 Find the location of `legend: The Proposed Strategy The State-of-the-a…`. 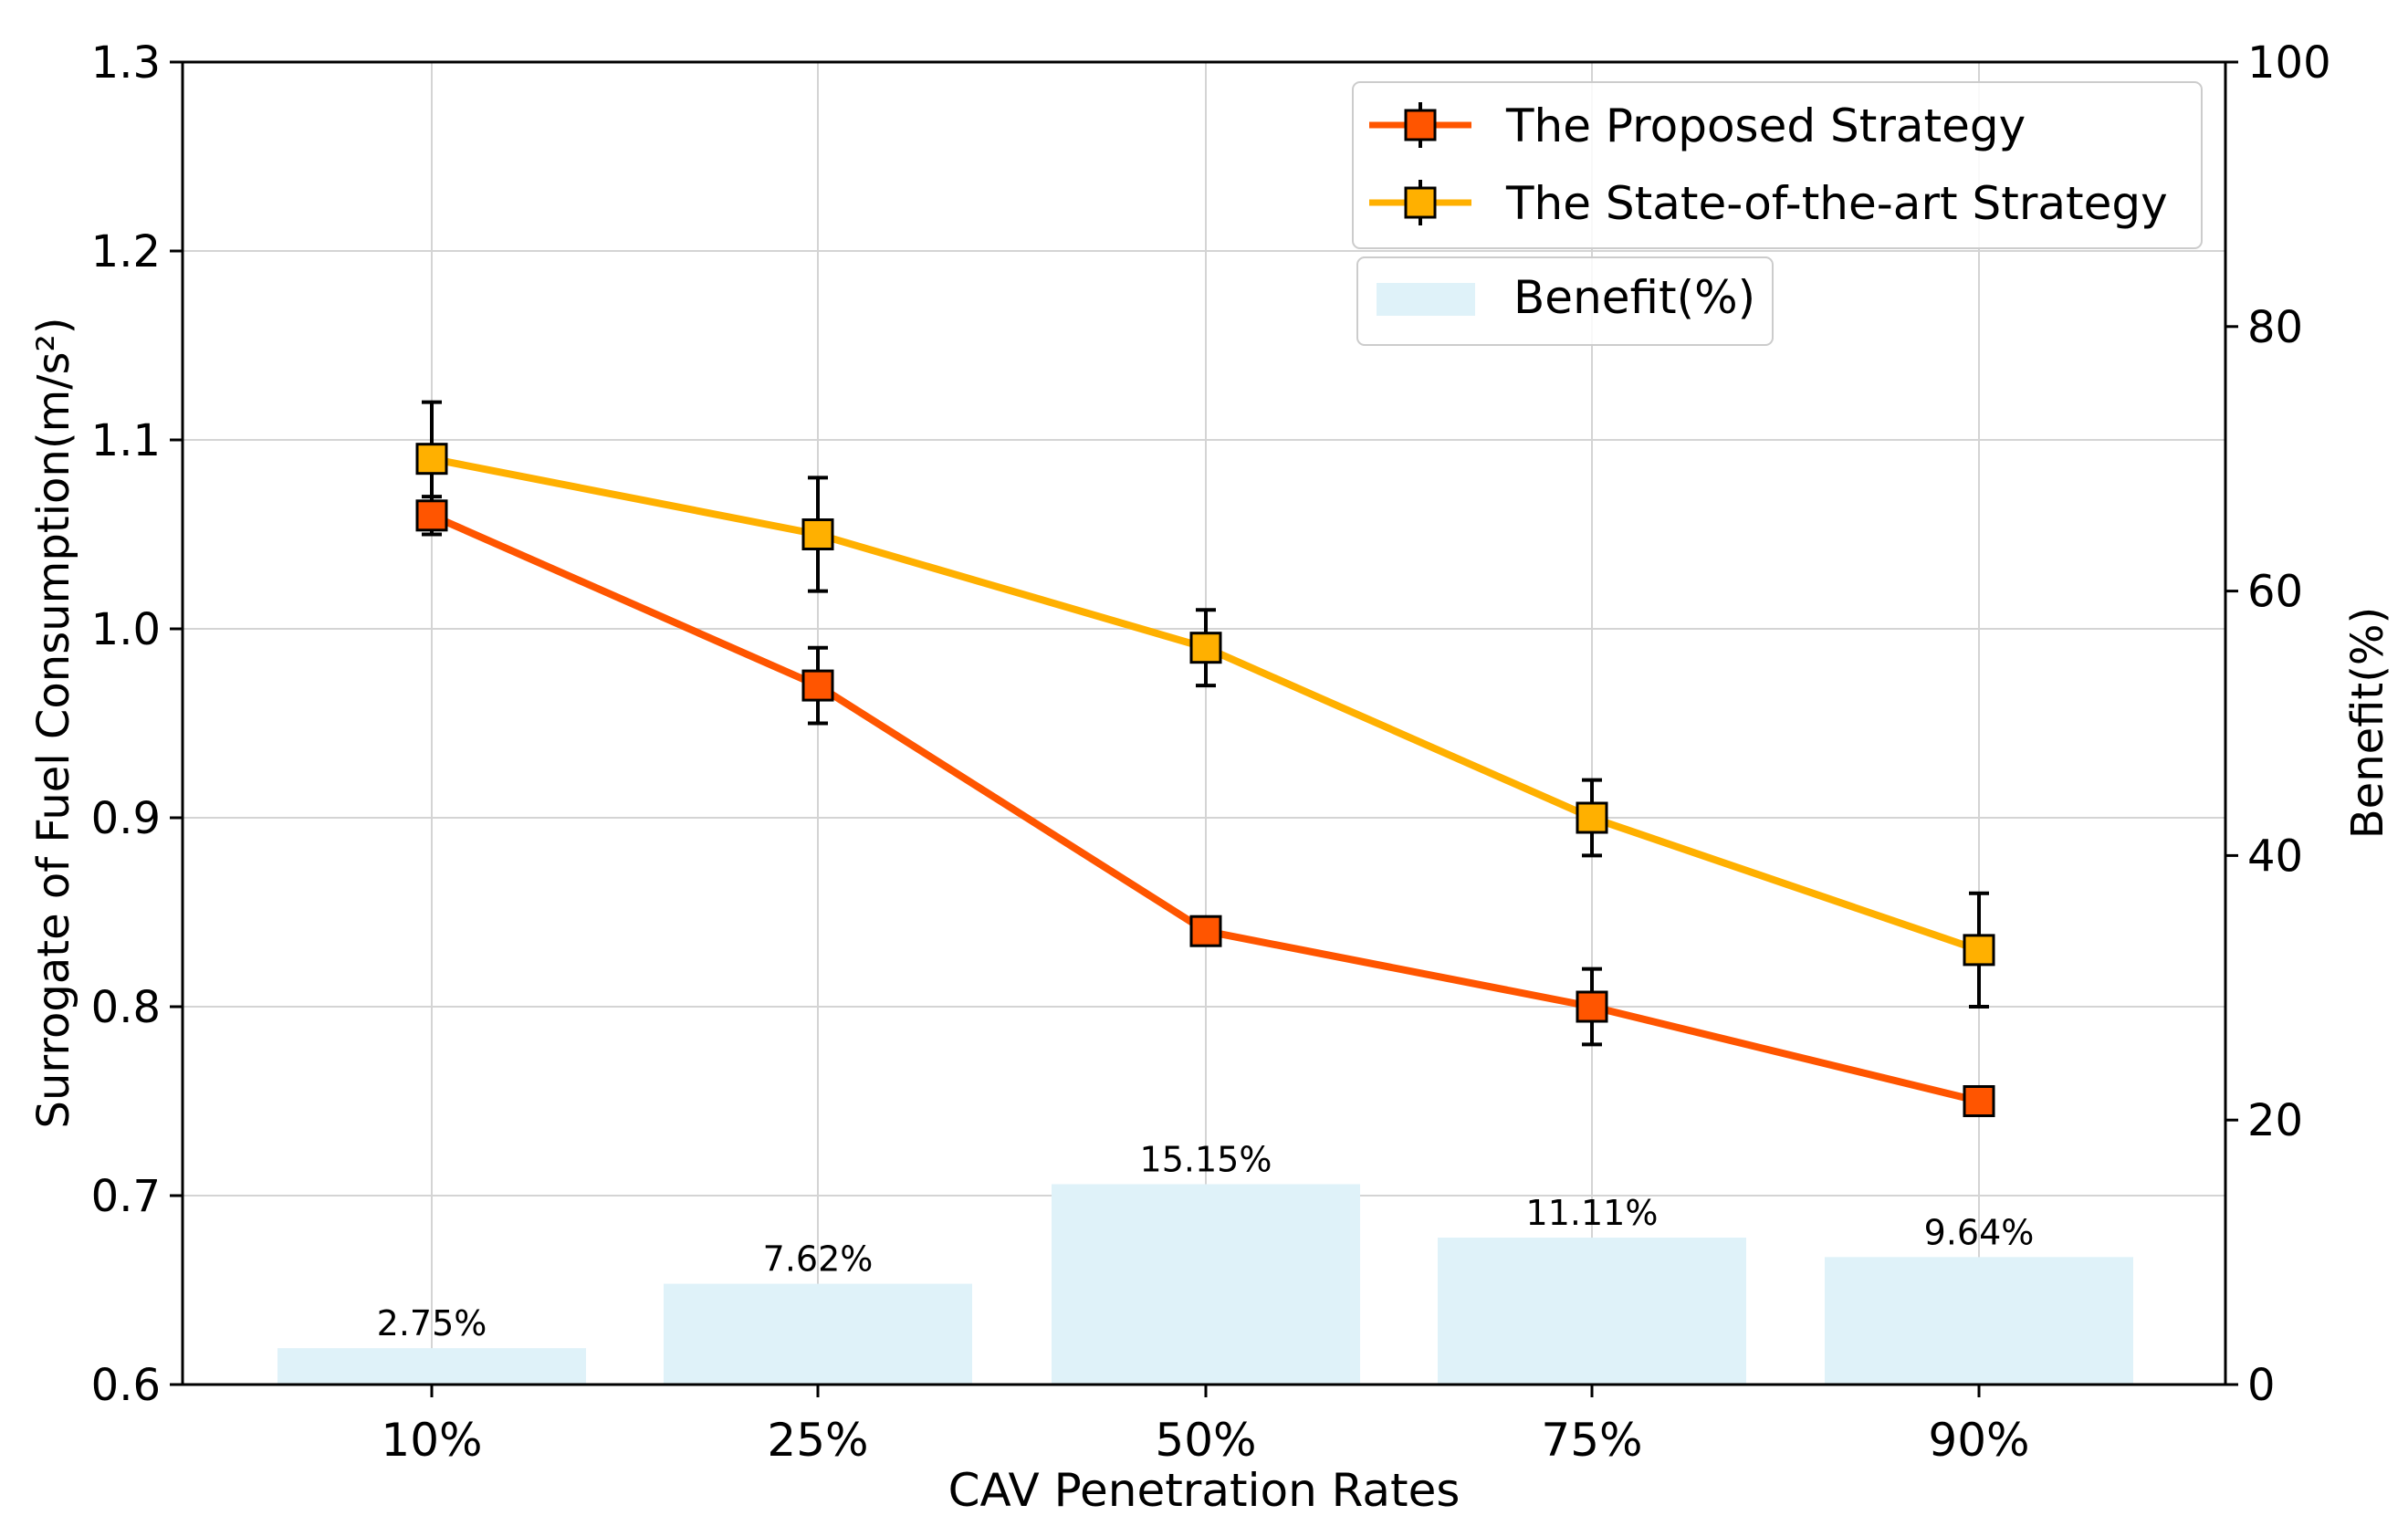

legend: The Proposed Strategy The State-of-the-a… is located at coordinates (1777, 213).